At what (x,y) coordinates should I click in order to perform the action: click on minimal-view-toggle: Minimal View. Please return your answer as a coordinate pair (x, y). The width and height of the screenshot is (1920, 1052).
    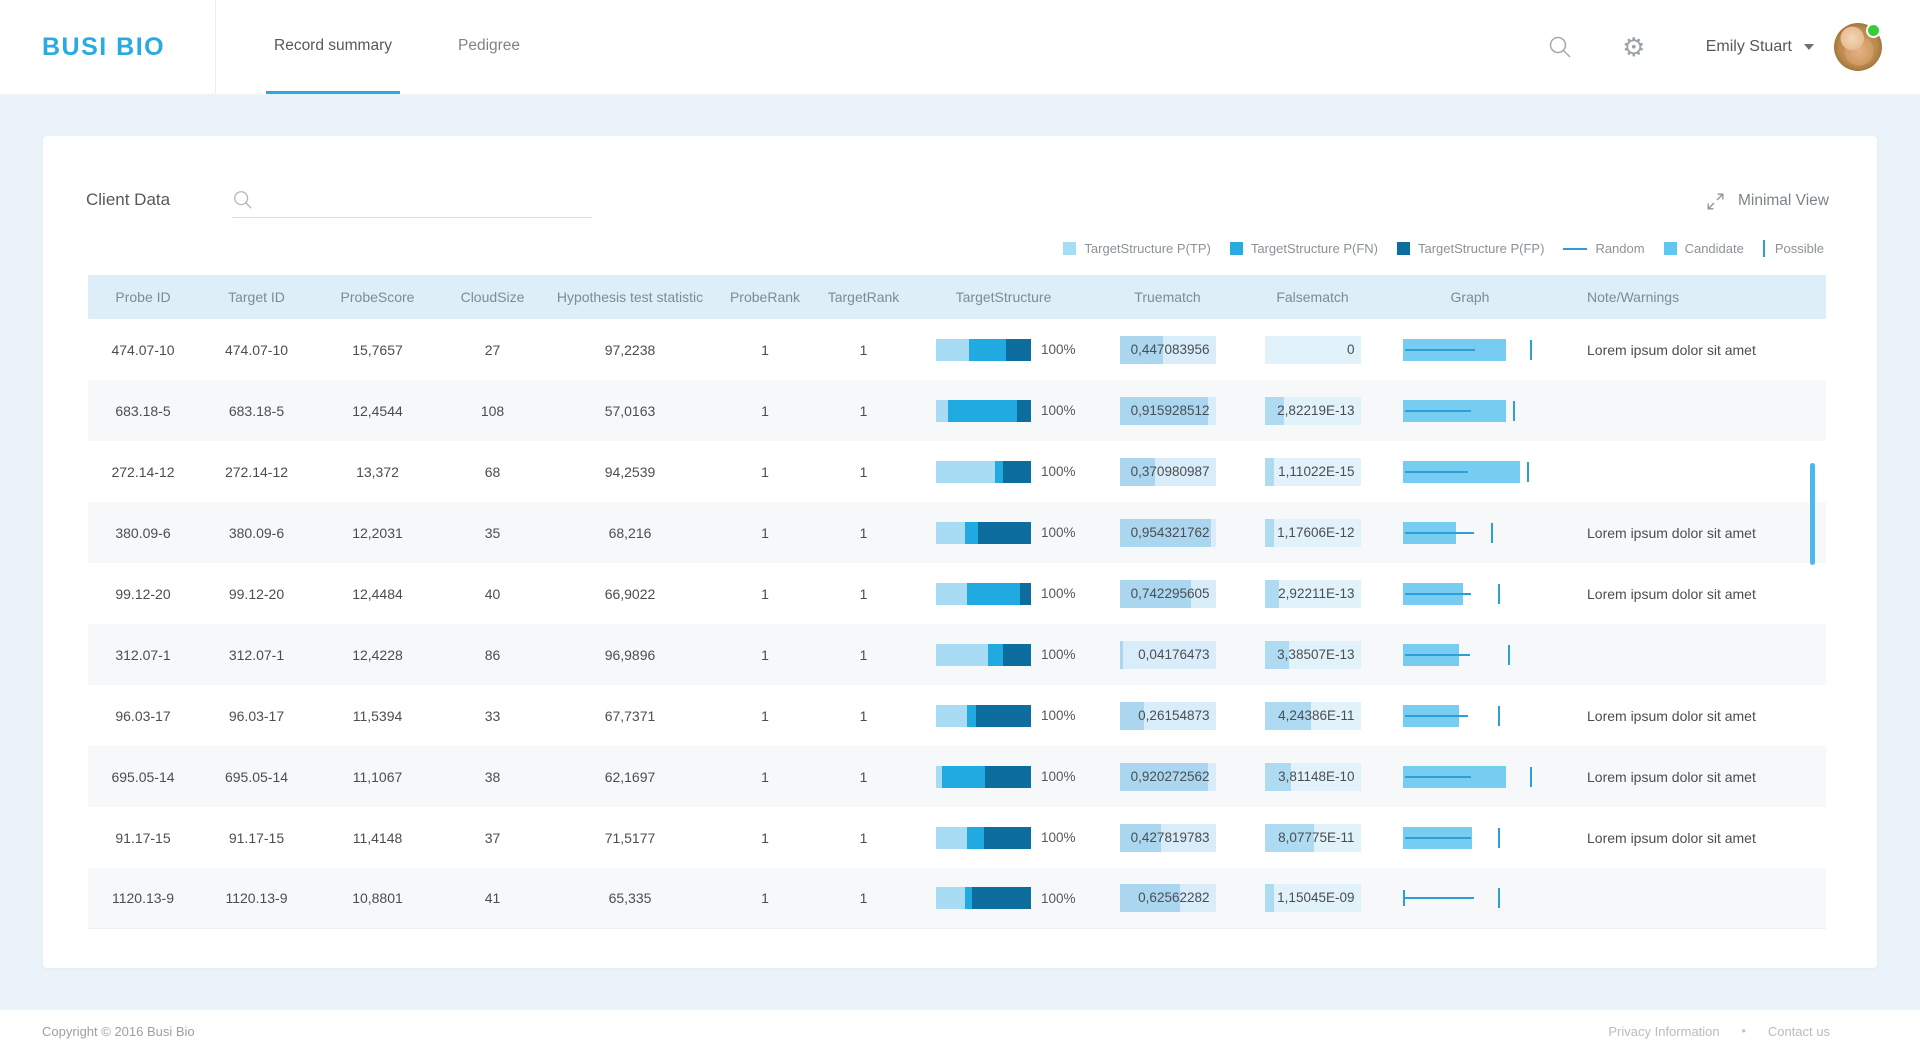
    Looking at the image, I should click on (1768, 205).